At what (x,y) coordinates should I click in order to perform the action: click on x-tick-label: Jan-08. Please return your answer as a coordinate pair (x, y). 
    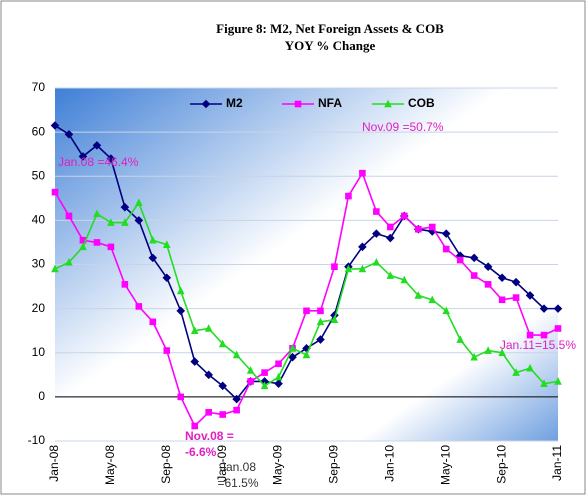
    Looking at the image, I should click on (54, 463).